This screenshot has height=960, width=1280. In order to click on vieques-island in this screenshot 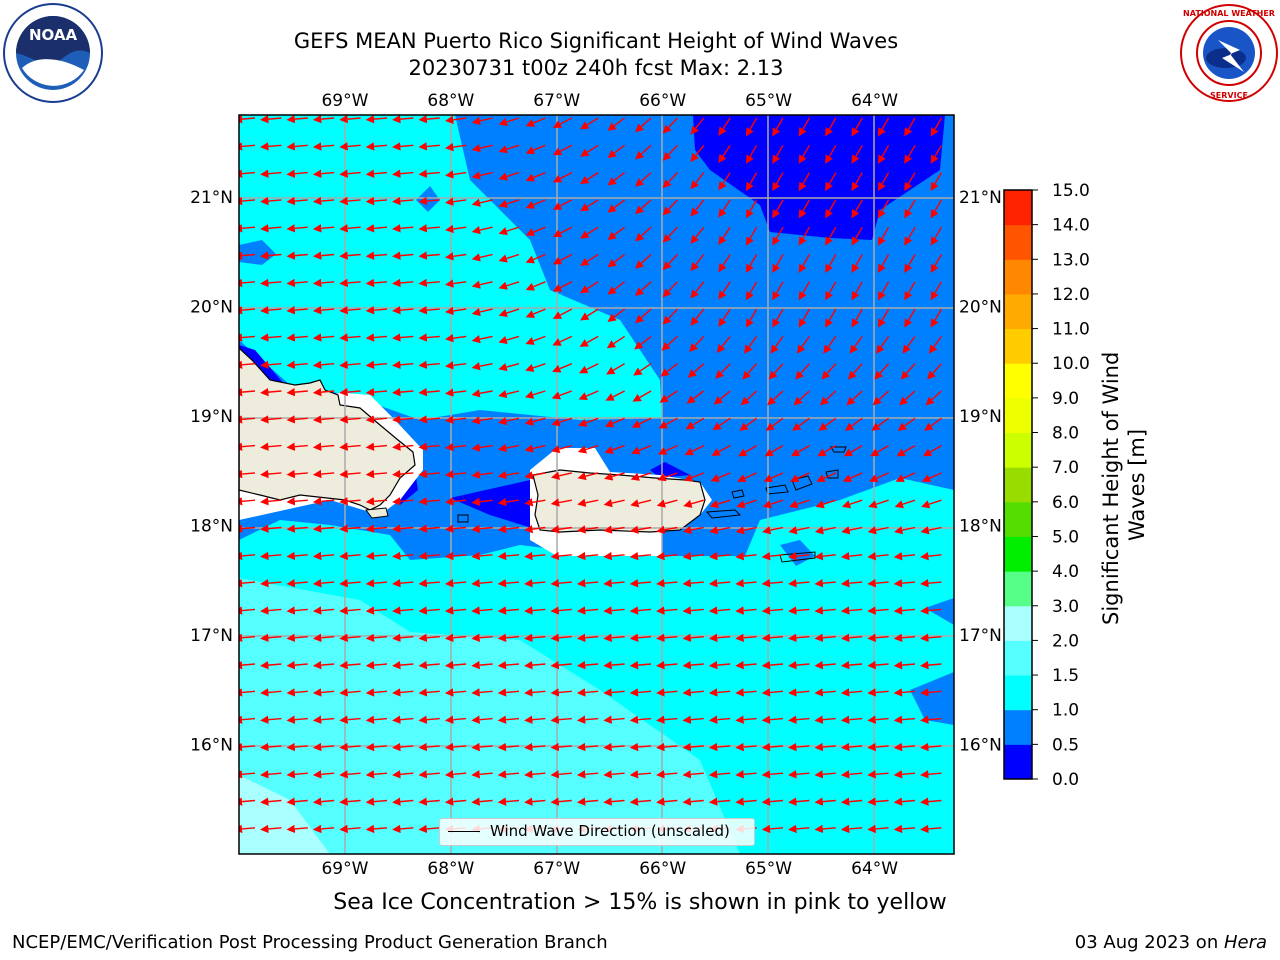, I will do `click(723, 514)`.